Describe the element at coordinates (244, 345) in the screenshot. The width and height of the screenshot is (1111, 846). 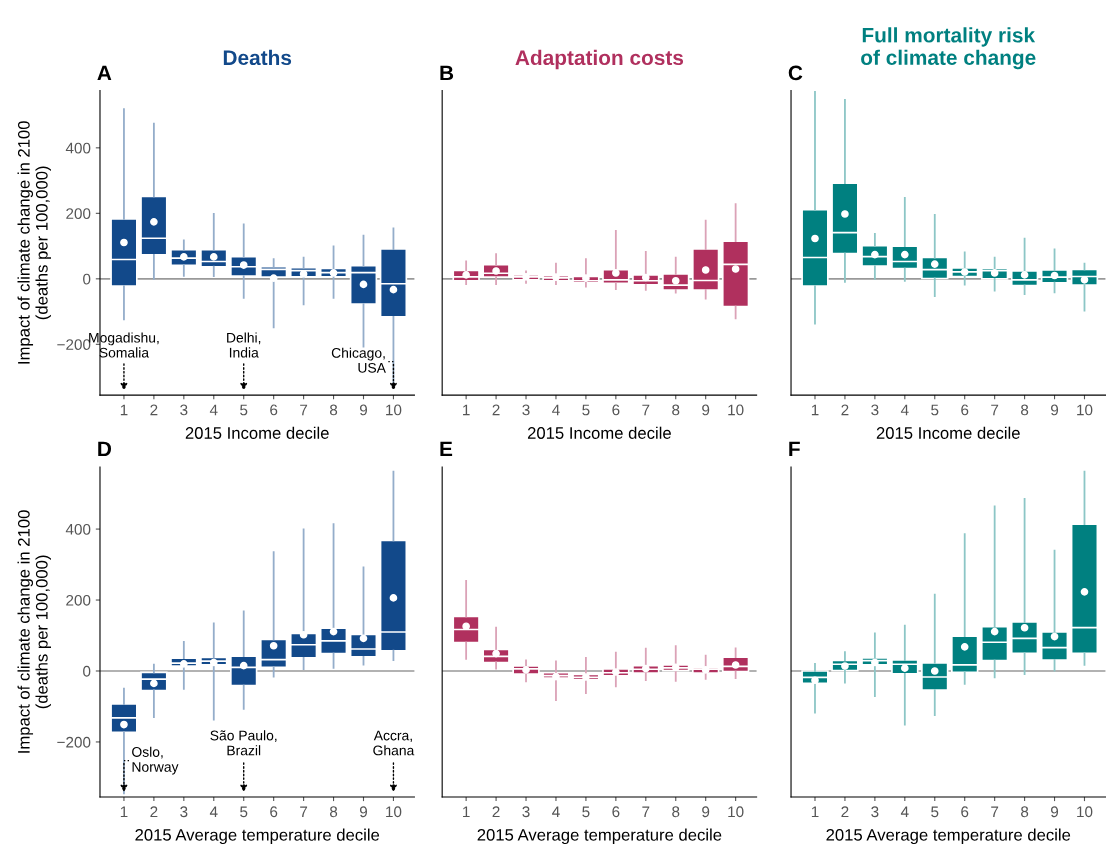
I see `annotation: Delhi, India` at that location.